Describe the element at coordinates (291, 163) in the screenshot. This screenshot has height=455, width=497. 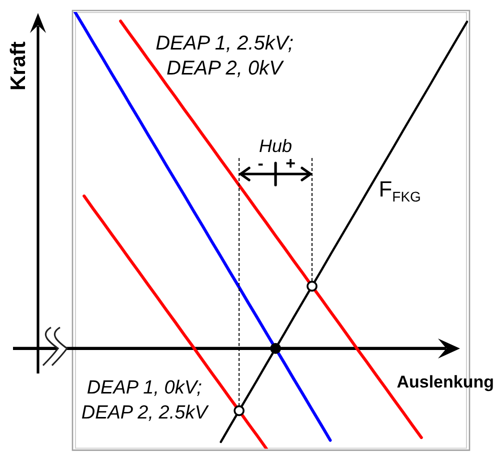
I see `annotation: +` at that location.